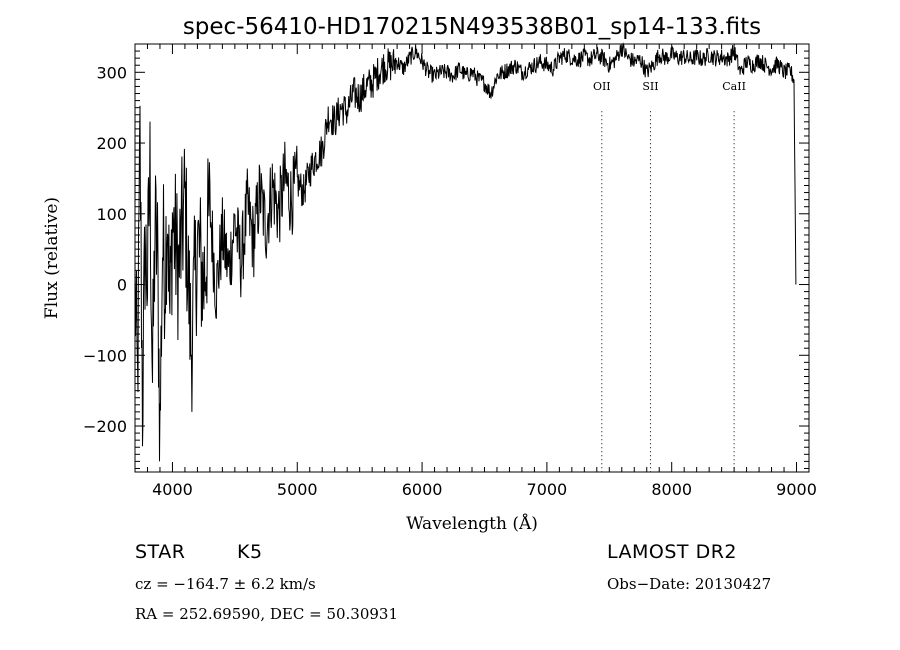 This screenshot has height=650, width=900. I want to click on y-tick-label: 100, so click(111, 214).